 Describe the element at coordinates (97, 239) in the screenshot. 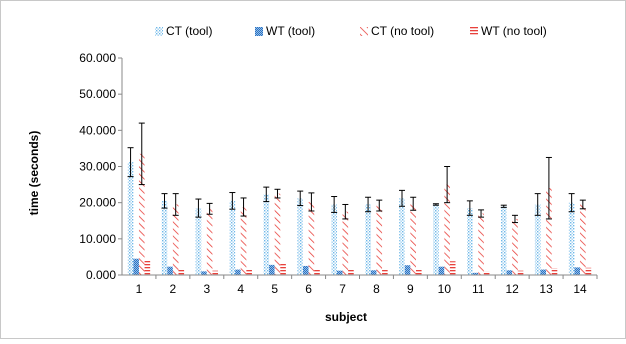

I see `y-tick-label: 10.000` at that location.